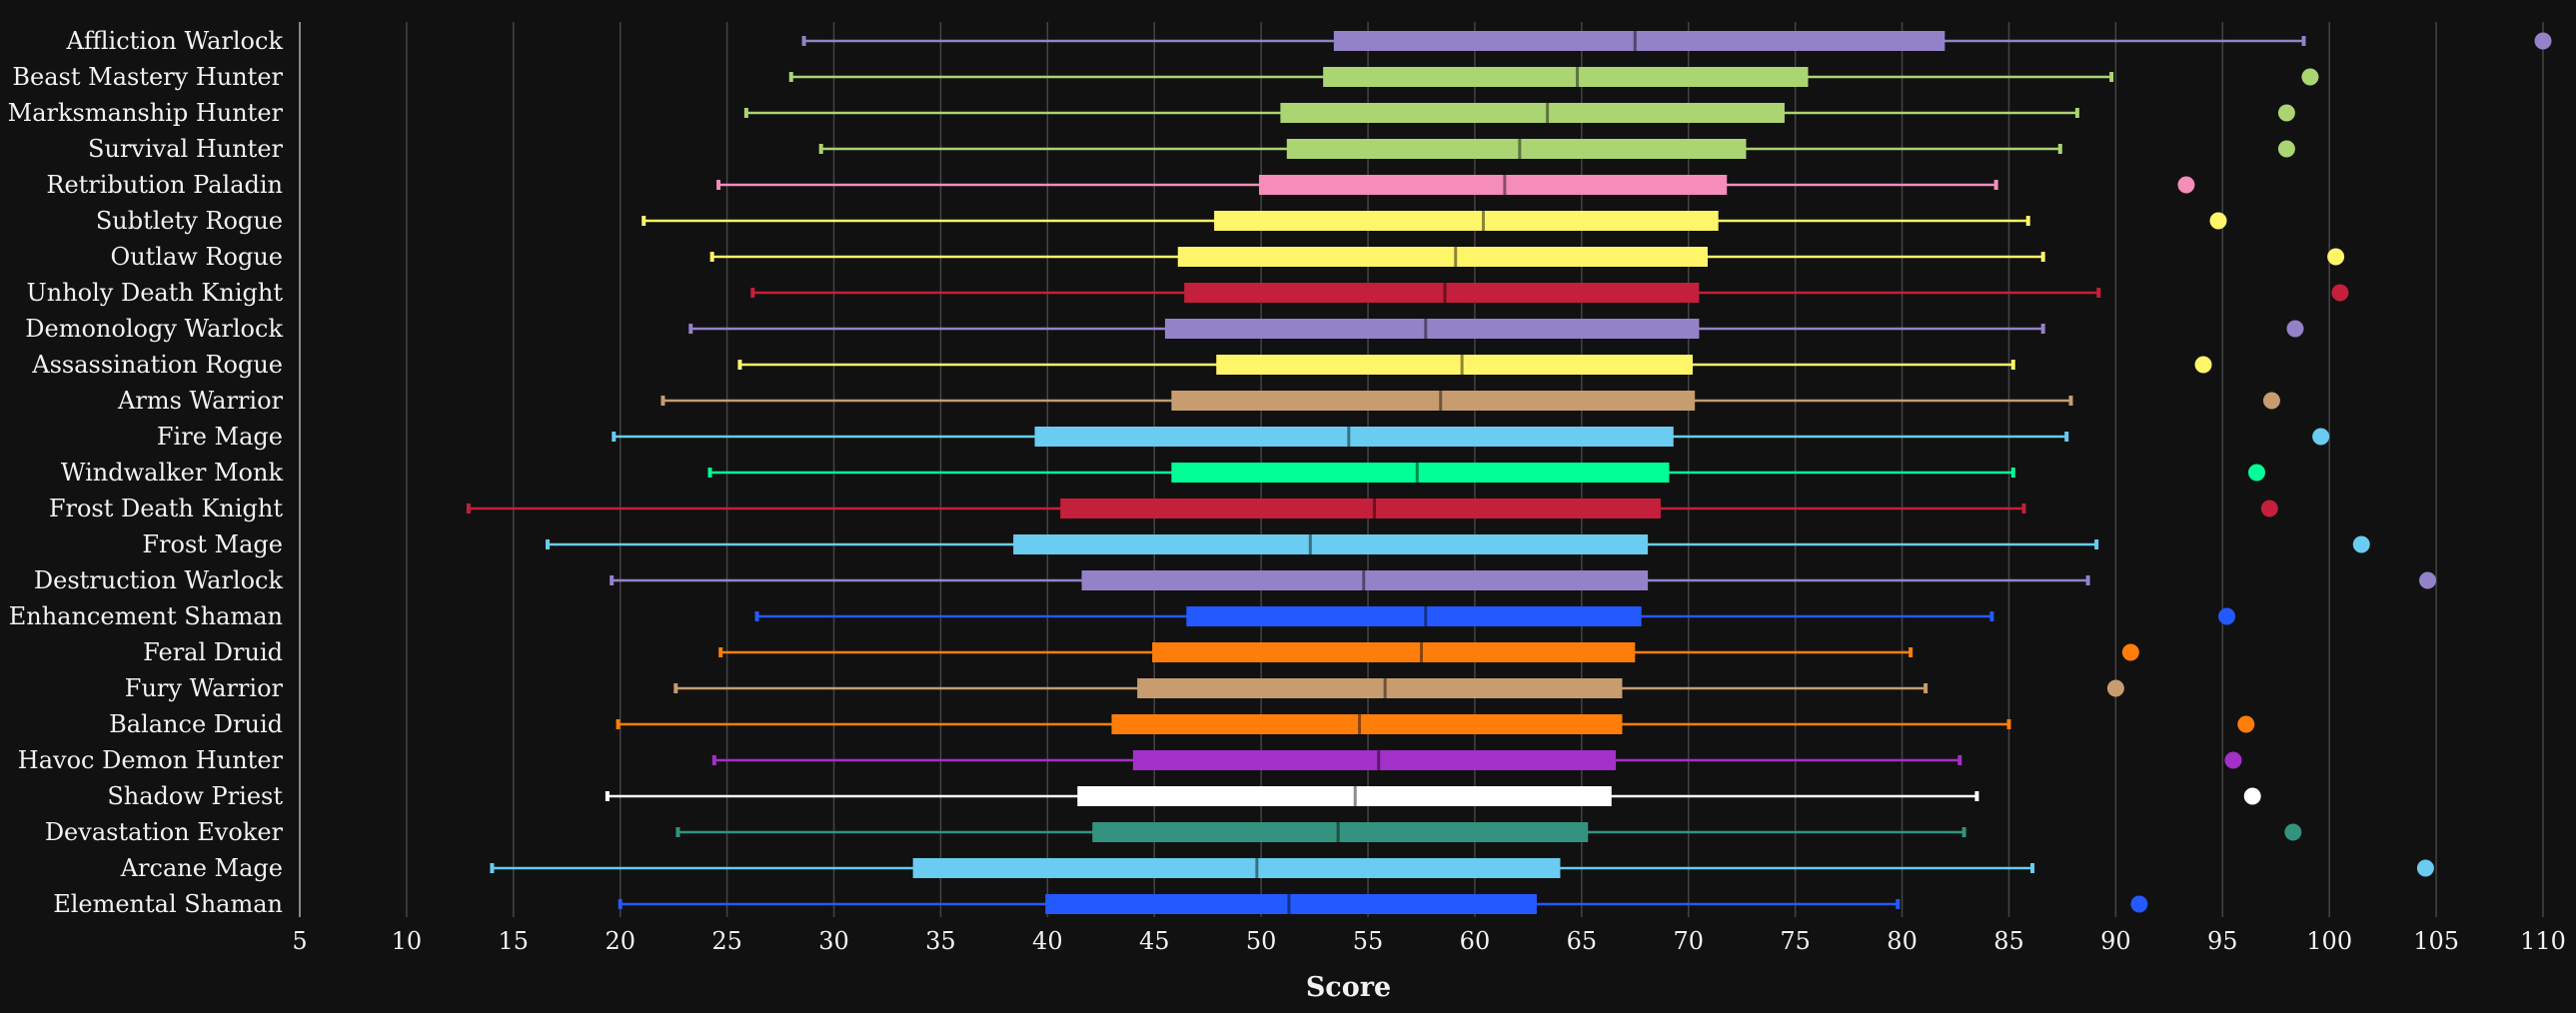  I want to click on category-label: Subtlety Rogue, so click(189, 221).